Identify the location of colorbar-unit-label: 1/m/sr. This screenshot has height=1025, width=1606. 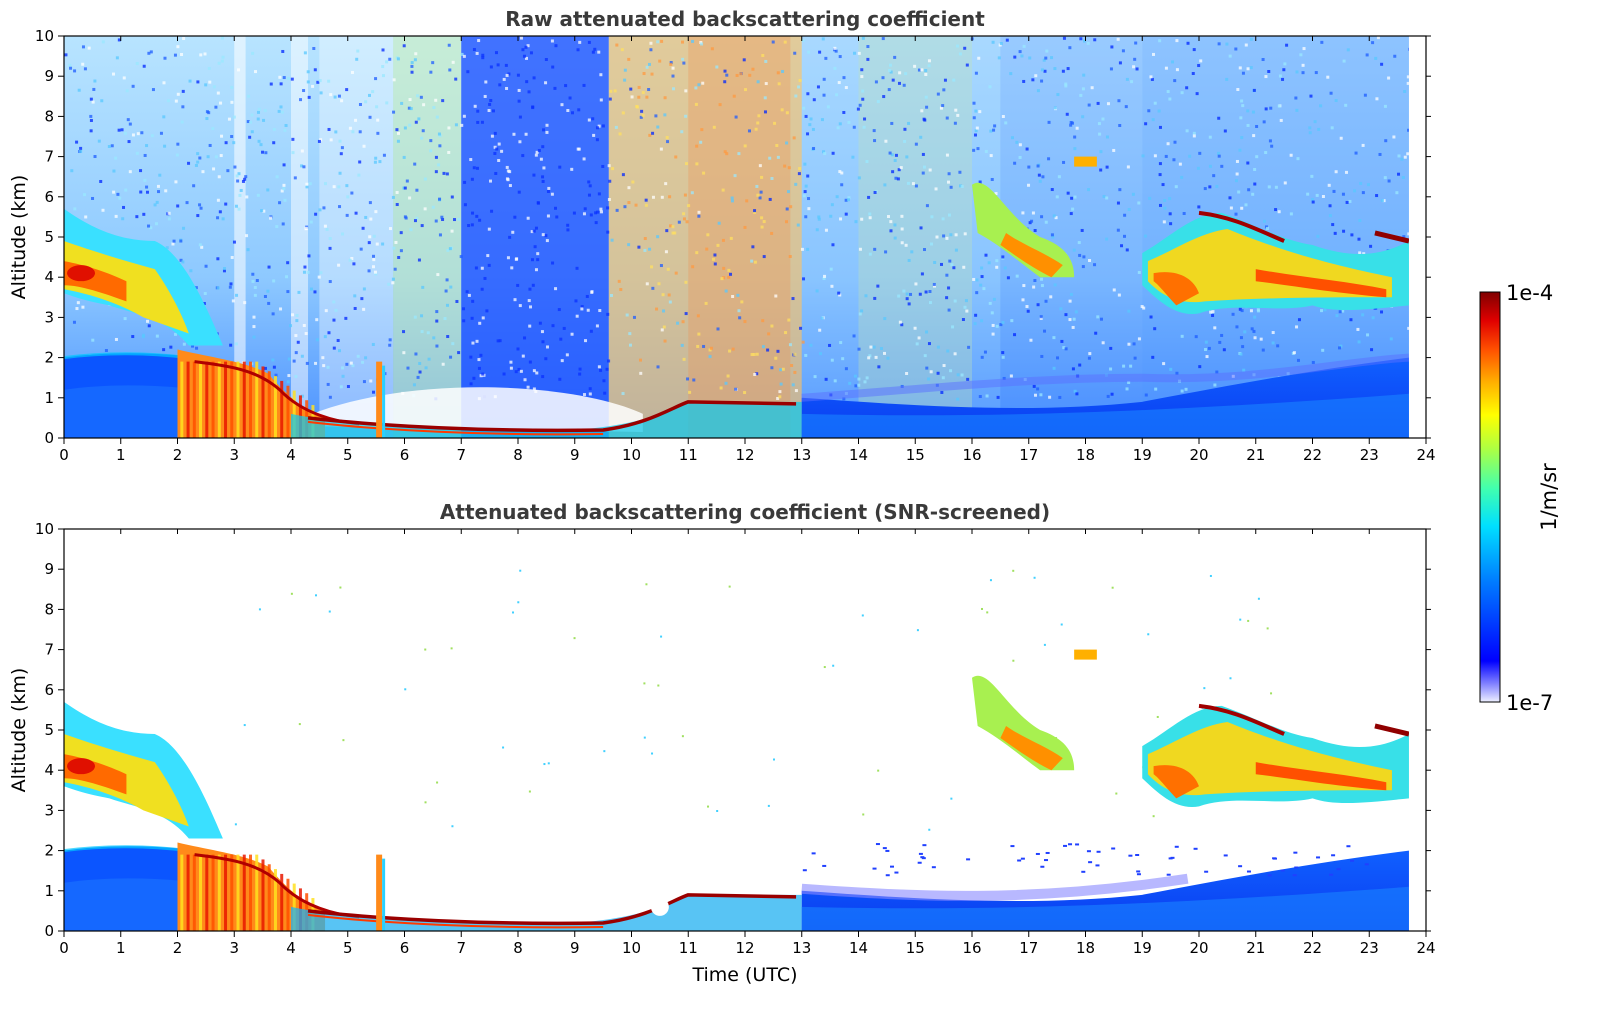
(1549, 497).